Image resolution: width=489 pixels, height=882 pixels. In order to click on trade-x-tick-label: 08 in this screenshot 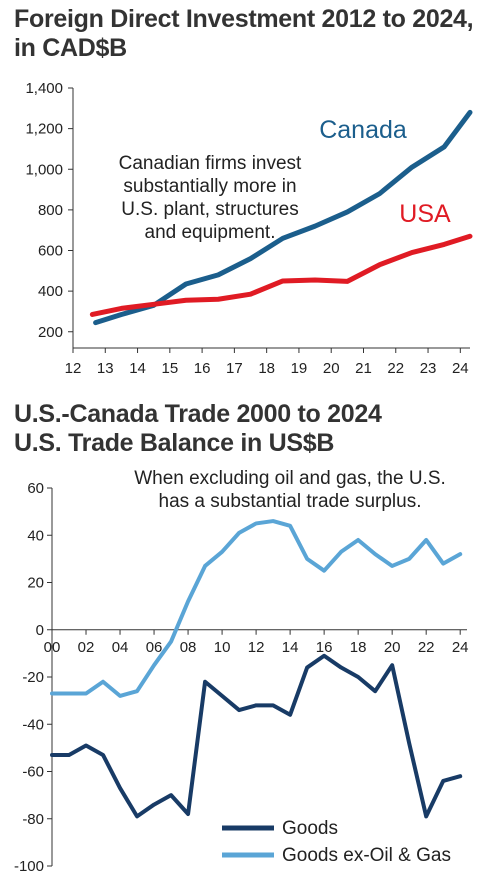, I will do `click(188, 647)`.